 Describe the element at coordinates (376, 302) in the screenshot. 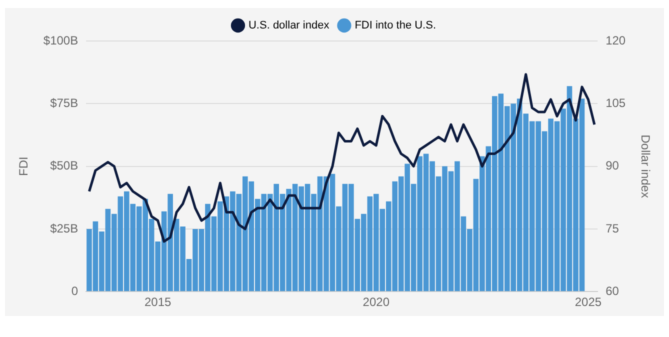

I see `x-tick-label: 2020` at that location.